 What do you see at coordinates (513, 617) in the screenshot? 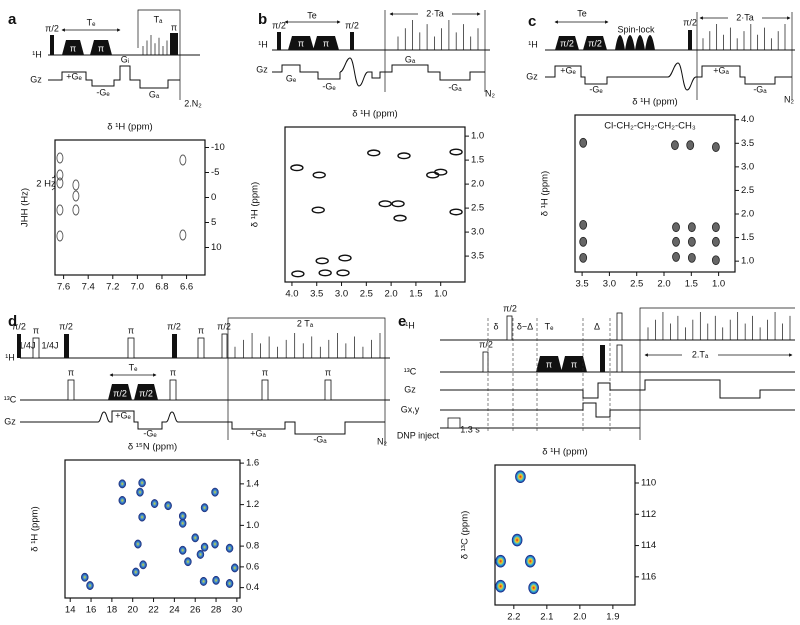
I see `x-tick-label: 2.2` at bounding box center [513, 617].